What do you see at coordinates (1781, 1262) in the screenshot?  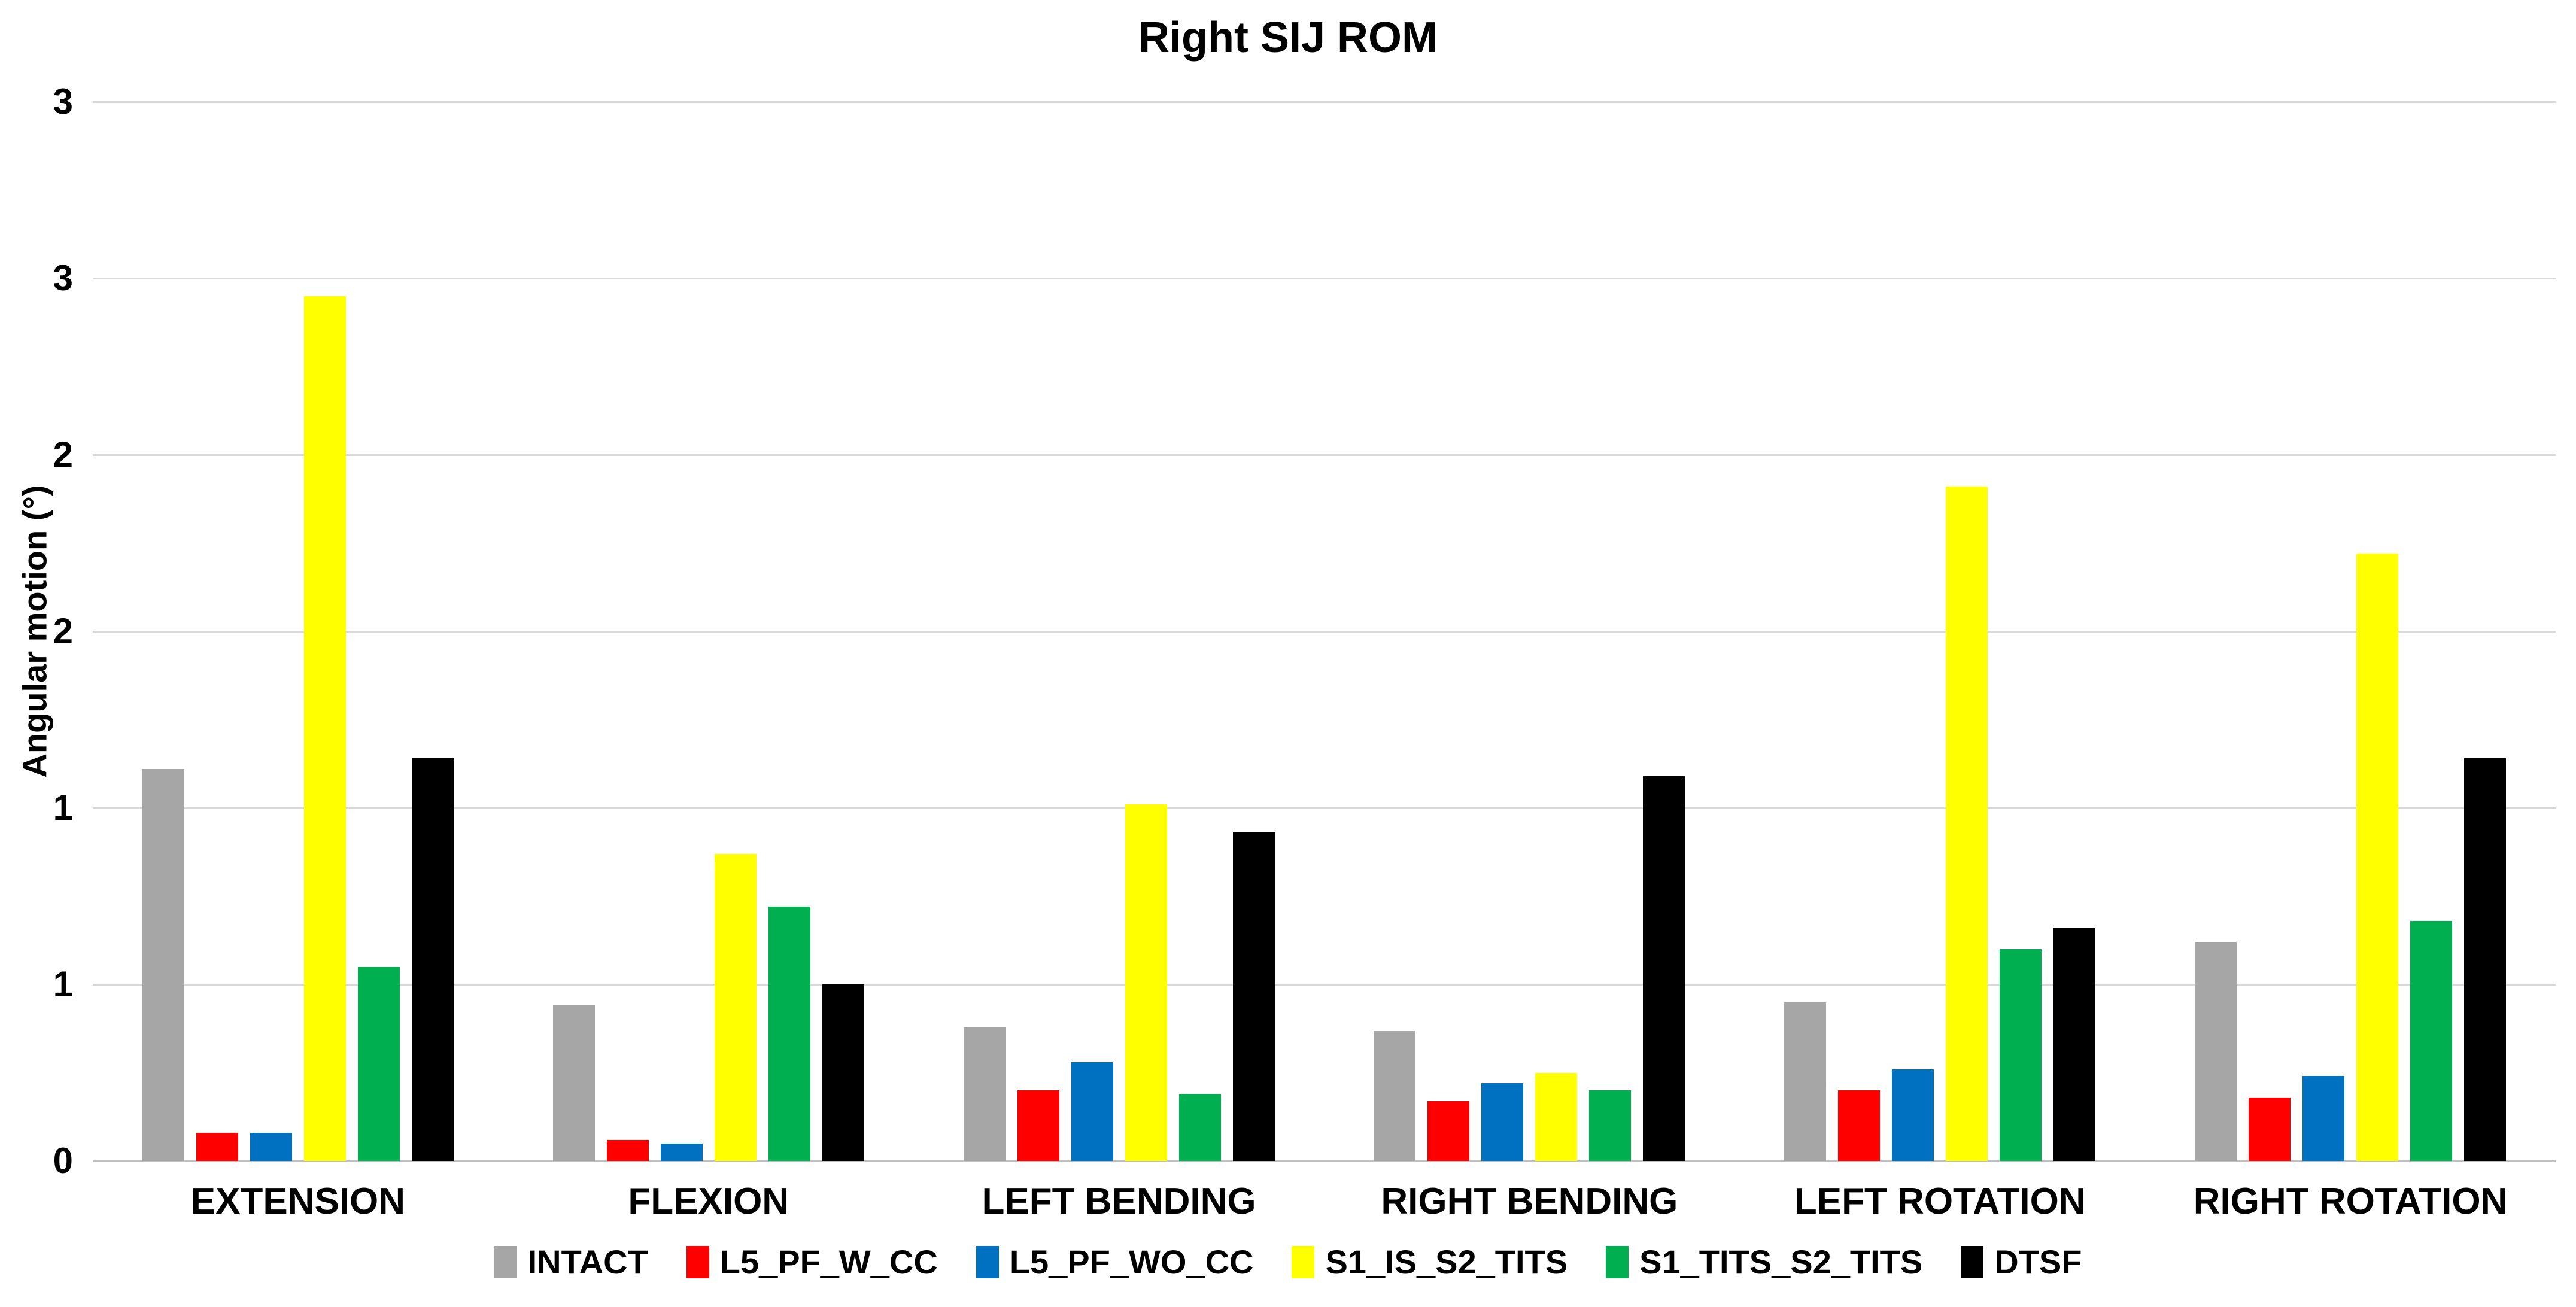 I see `legend-label-s1-tits-s2-tits: S1_TITS_S2_TITS` at bounding box center [1781, 1262].